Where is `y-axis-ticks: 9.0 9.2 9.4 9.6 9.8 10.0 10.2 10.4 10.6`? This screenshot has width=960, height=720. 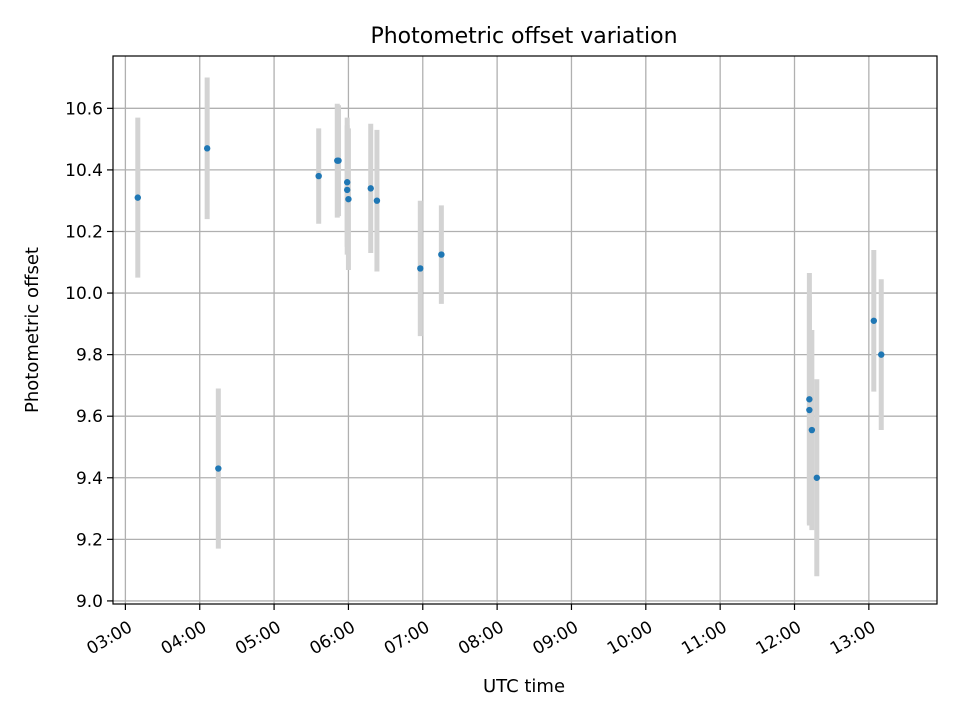 y-axis-ticks: 9.0 9.2 9.4 9.6 9.8 10.0 10.2 10.4 10.6 is located at coordinates (89, 355).